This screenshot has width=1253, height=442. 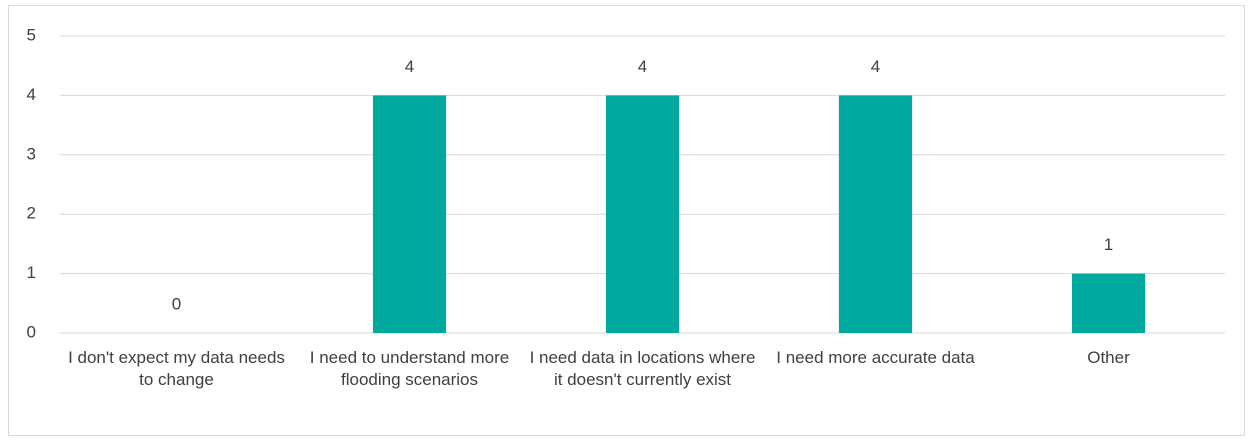 I want to click on y-tick-label: 3, so click(x=31, y=153).